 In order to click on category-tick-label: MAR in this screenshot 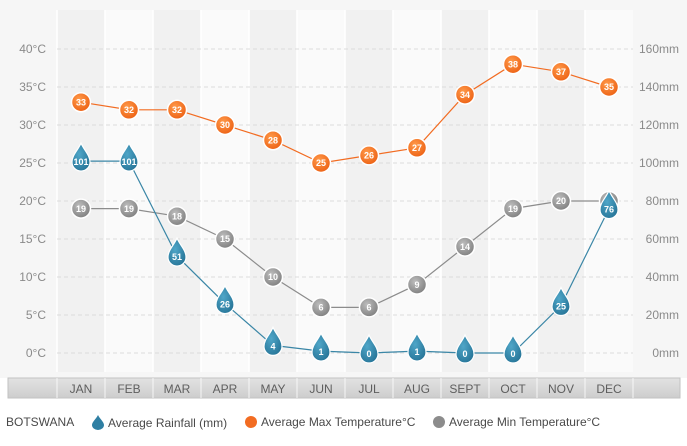, I will do `click(177, 389)`.